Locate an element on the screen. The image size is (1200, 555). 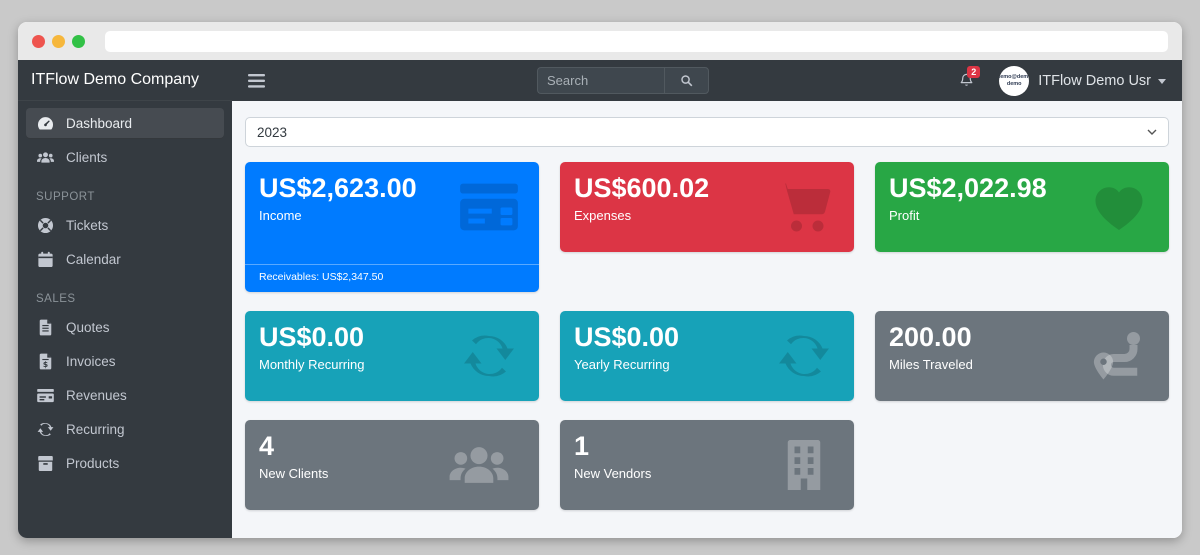
profit-card: US$2,022.98 Profit is located at coordinates (1022, 207).